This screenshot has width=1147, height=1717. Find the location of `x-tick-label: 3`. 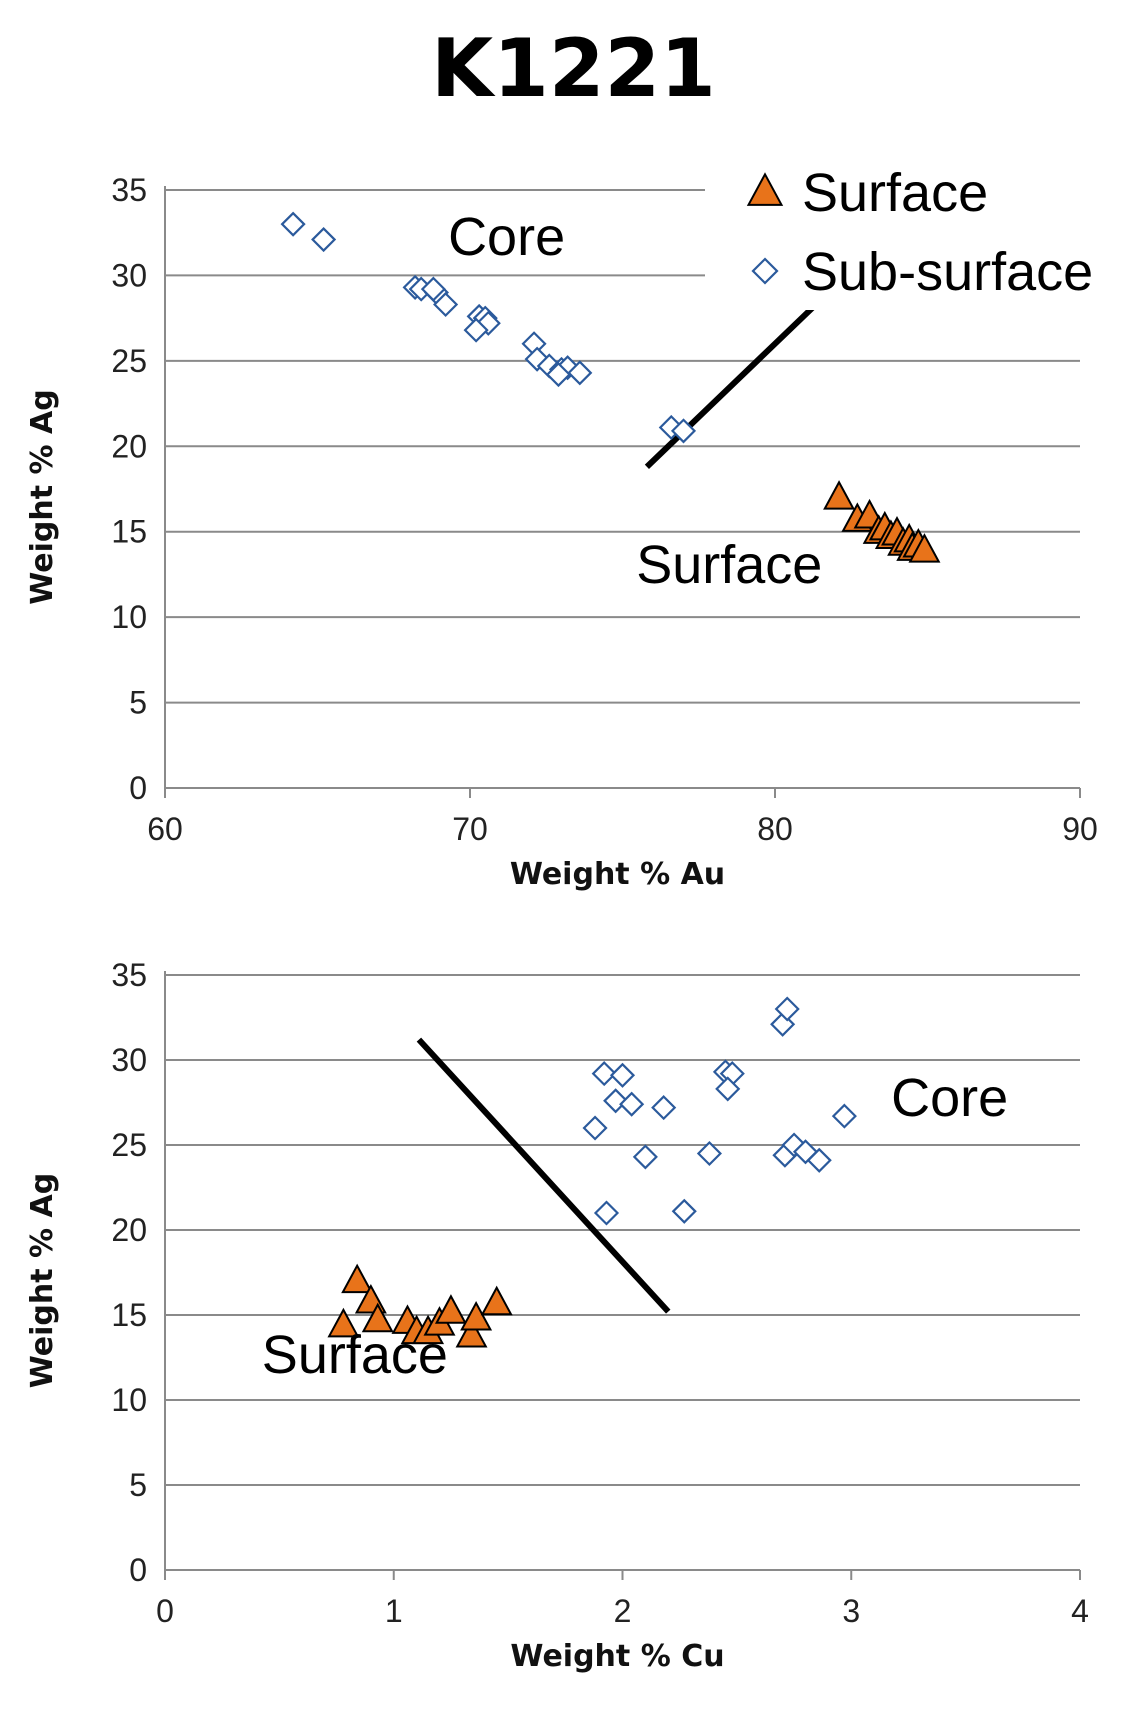

x-tick-label: 3 is located at coordinates (851, 1611).